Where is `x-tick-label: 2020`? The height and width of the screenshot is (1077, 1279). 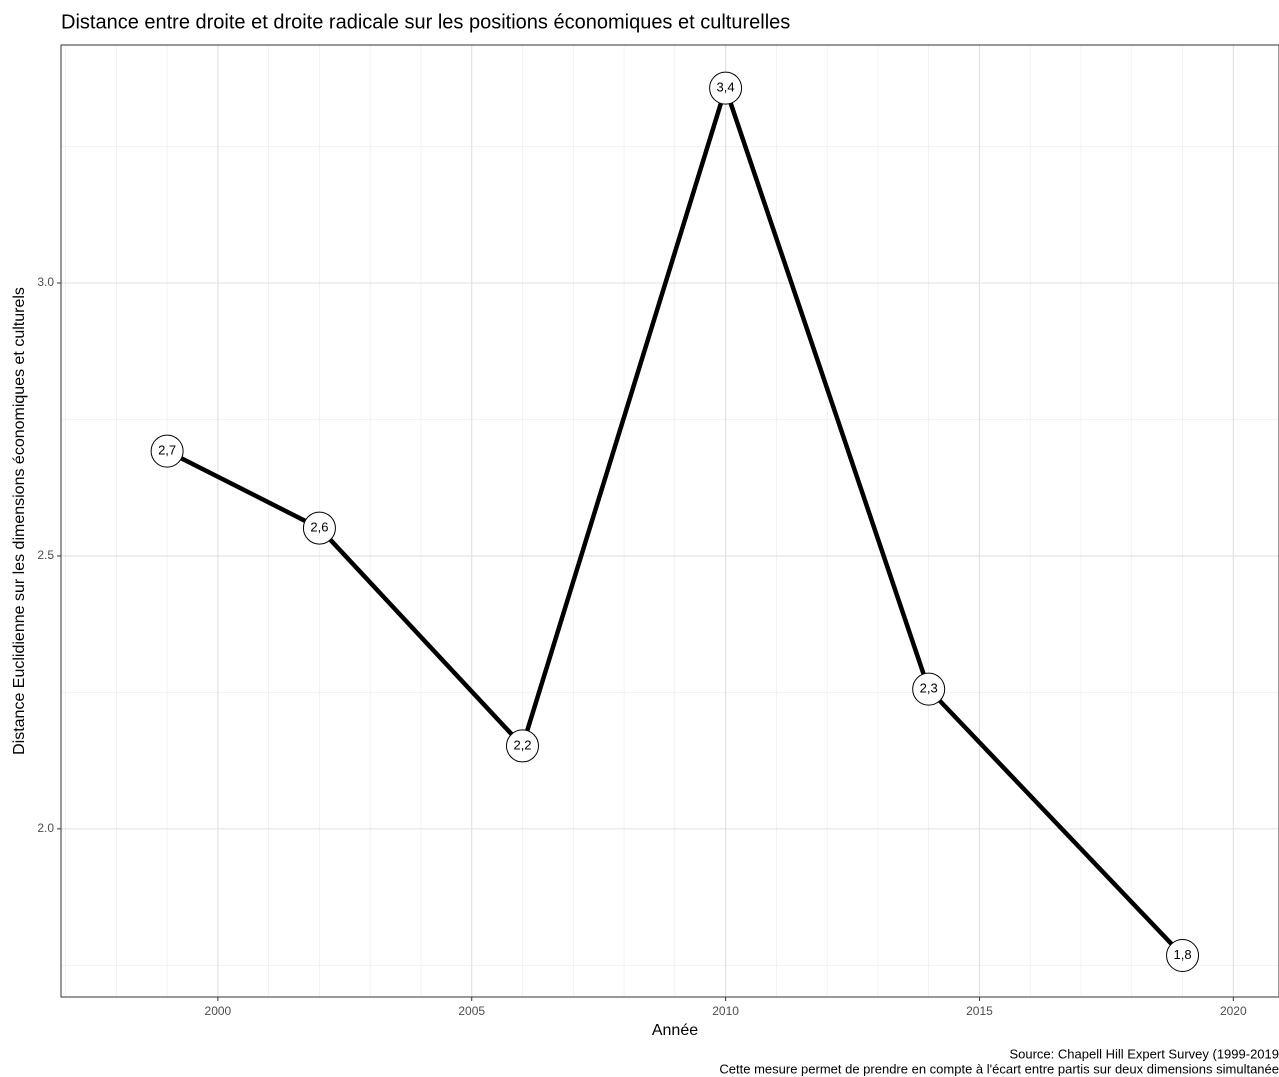
x-tick-label: 2020 is located at coordinates (1233, 1011).